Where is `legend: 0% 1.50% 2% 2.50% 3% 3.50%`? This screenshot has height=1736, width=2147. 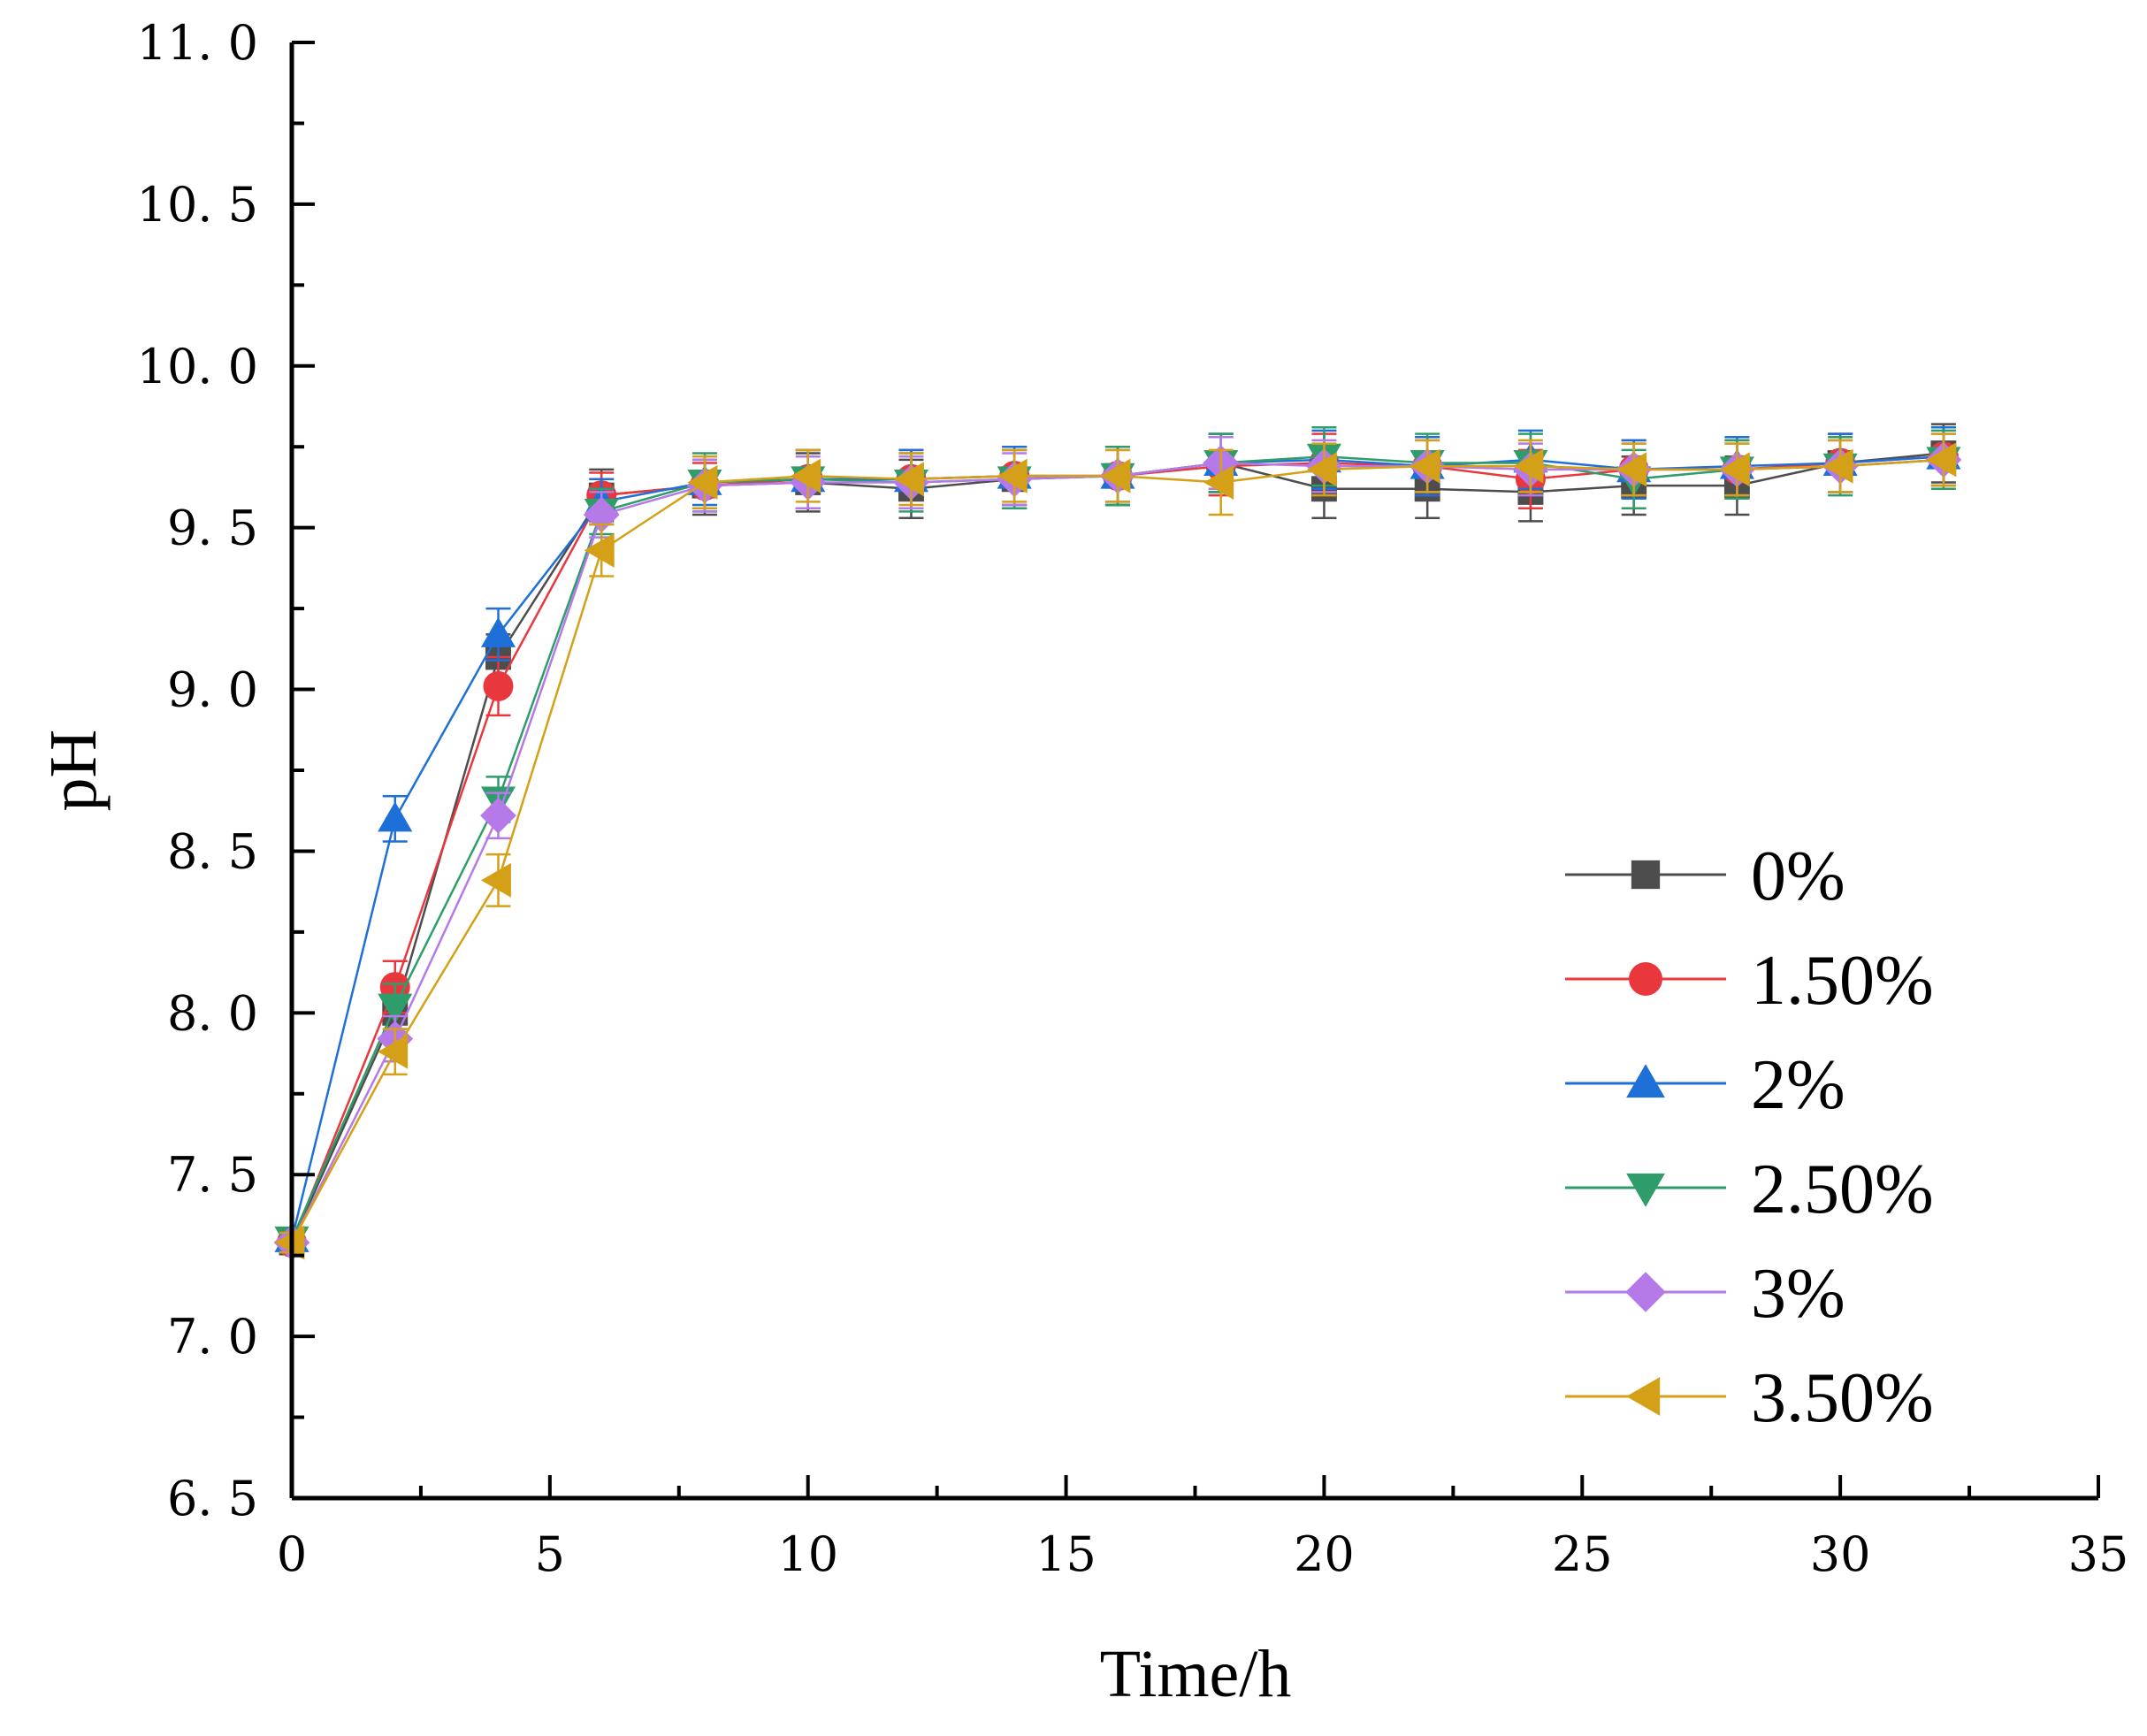 legend: 0% 1.50% 2% 2.50% 3% 3.50% is located at coordinates (1750, 1137).